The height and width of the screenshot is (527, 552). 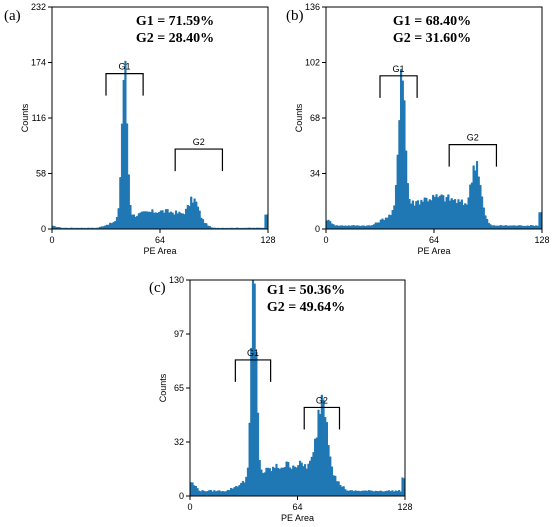 I want to click on panel-label: (c), so click(x=157, y=288).